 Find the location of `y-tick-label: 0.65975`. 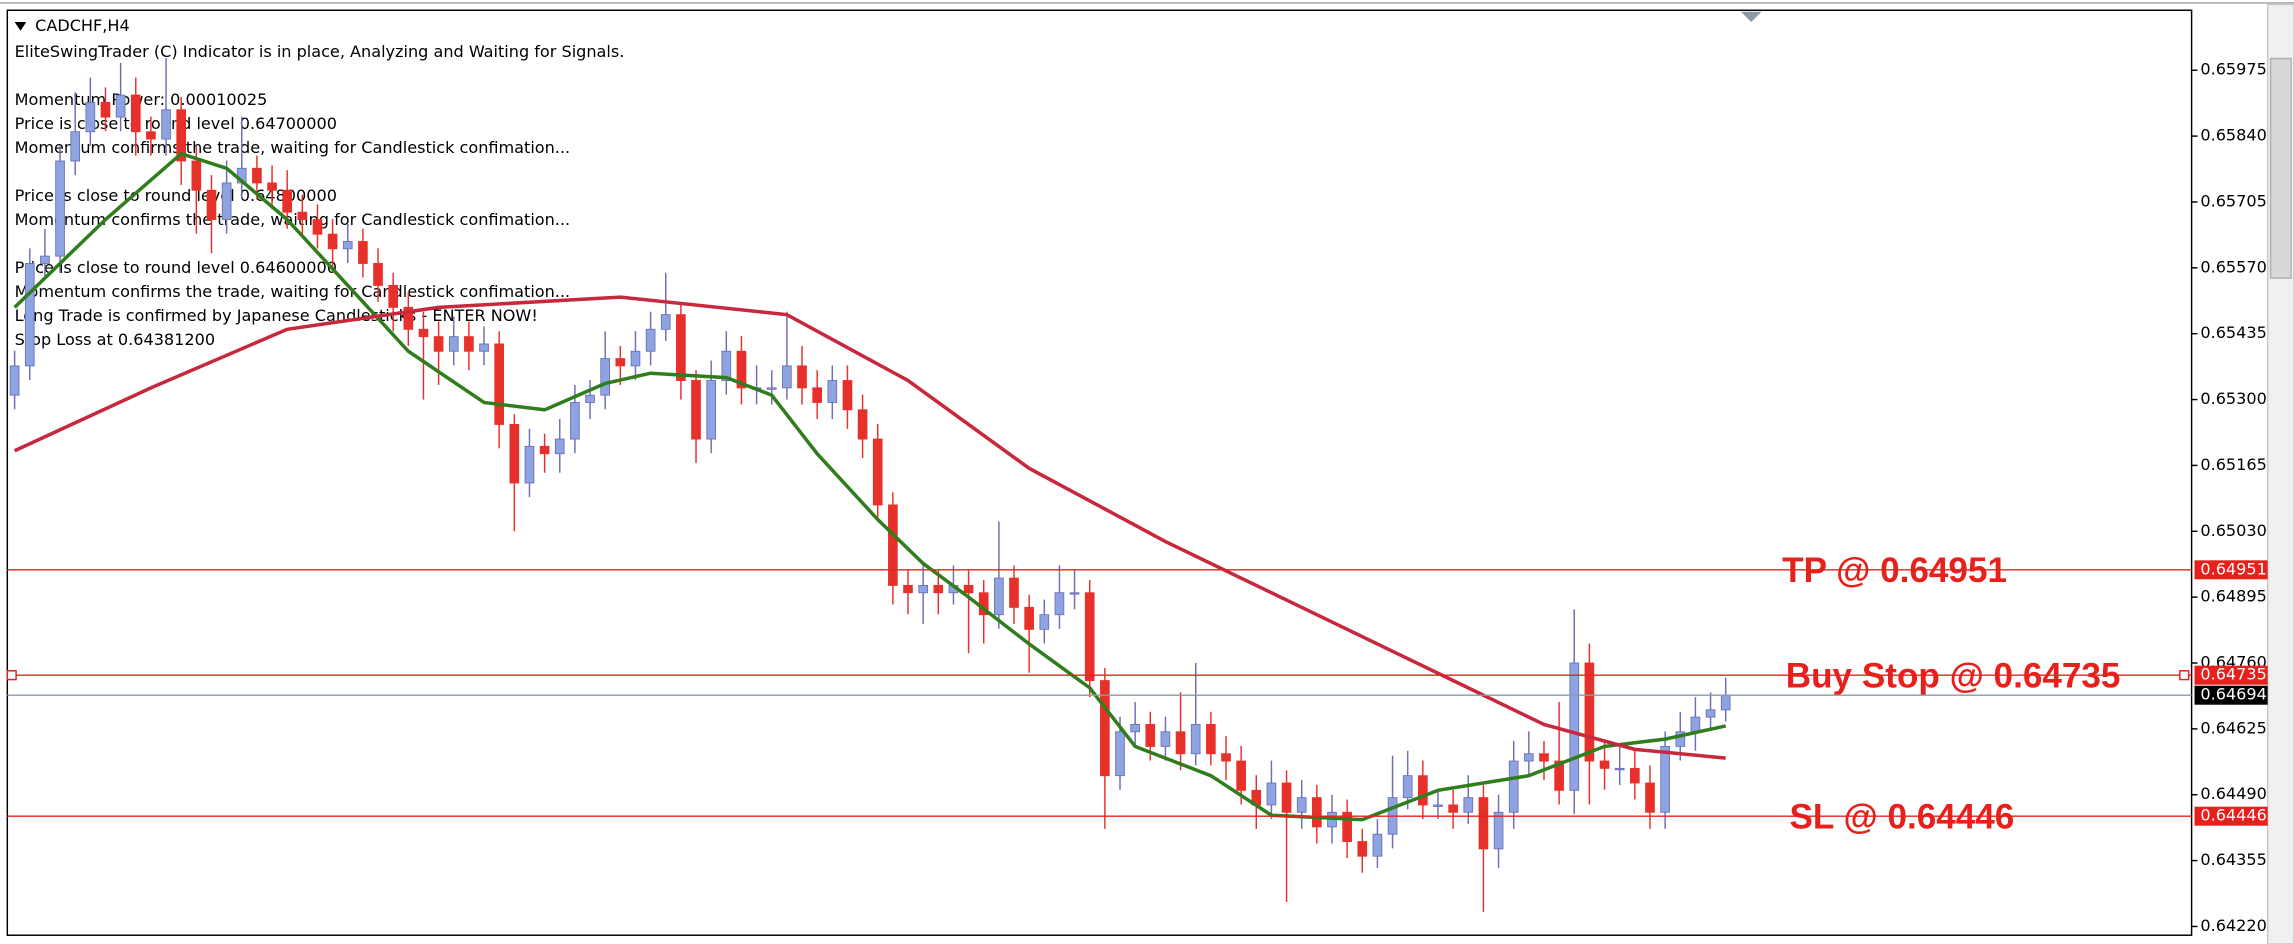

y-tick-label: 0.65975 is located at coordinates (2233, 69).